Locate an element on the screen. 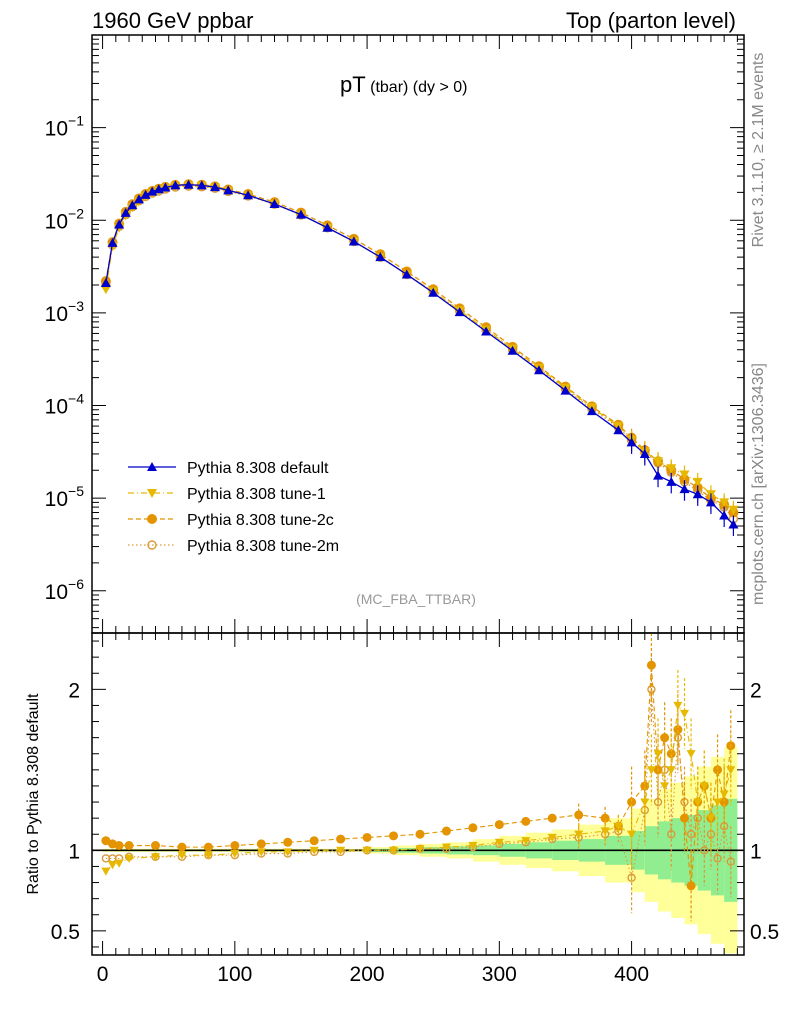 This screenshot has height=1029, width=786. header-left: 1960 GeV ppbar is located at coordinates (172, 20).